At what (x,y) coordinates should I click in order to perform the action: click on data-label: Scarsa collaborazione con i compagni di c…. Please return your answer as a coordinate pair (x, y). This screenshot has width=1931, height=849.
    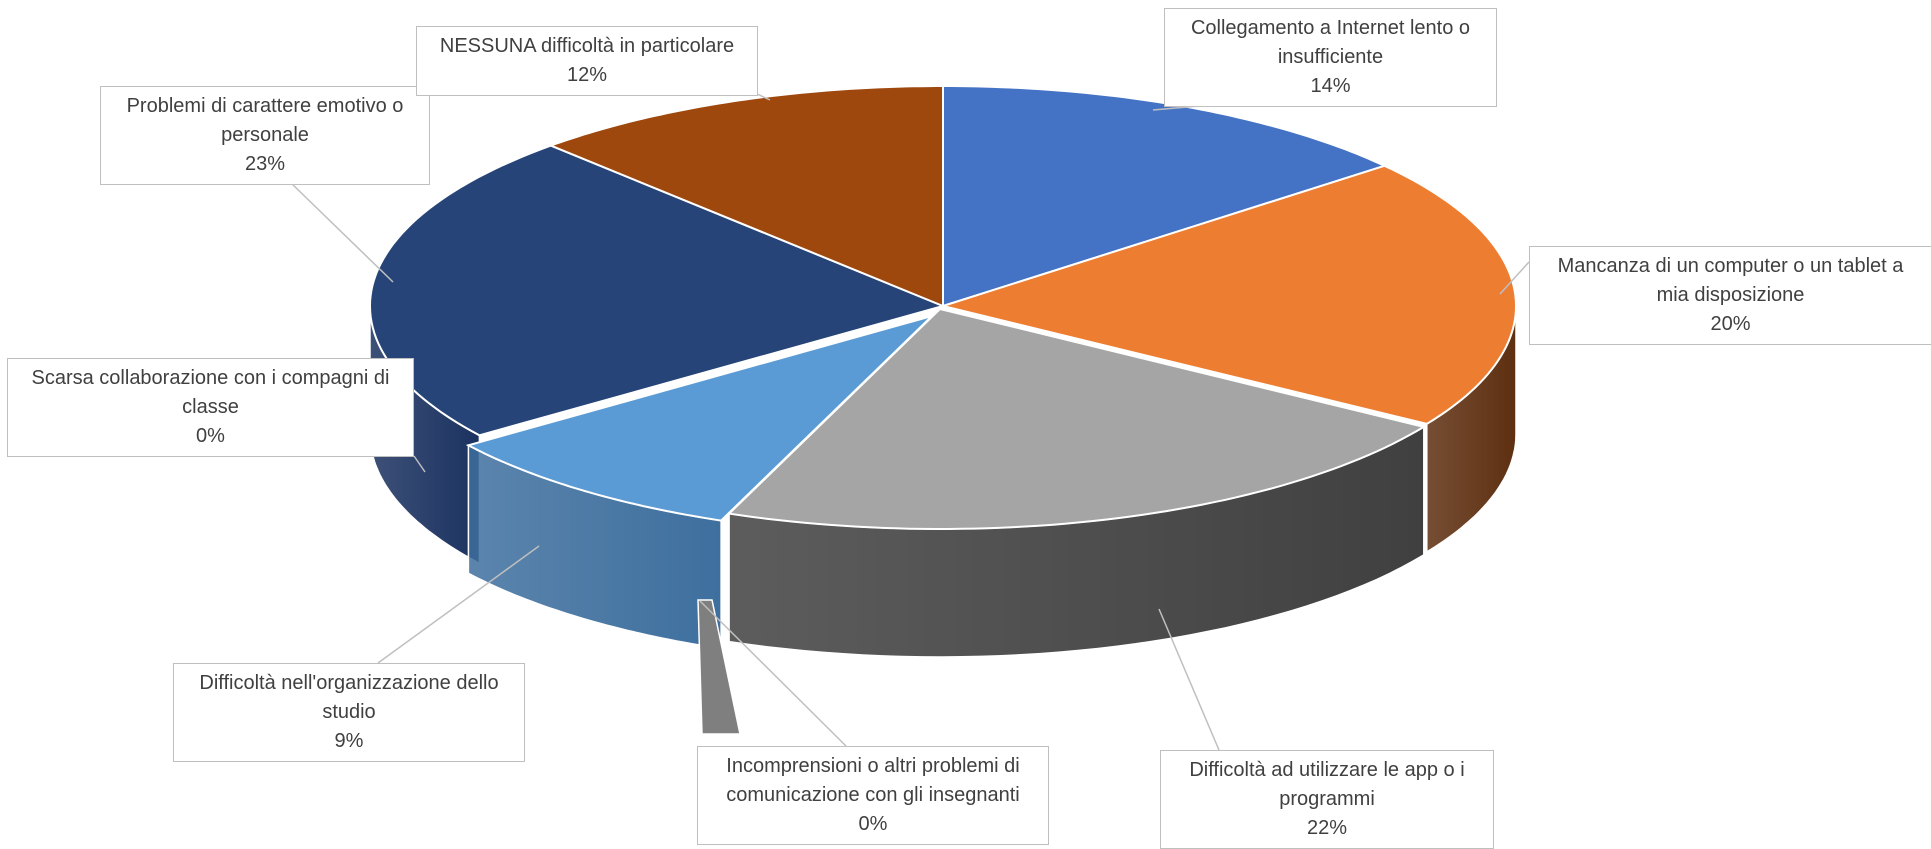
    Looking at the image, I should click on (210, 407).